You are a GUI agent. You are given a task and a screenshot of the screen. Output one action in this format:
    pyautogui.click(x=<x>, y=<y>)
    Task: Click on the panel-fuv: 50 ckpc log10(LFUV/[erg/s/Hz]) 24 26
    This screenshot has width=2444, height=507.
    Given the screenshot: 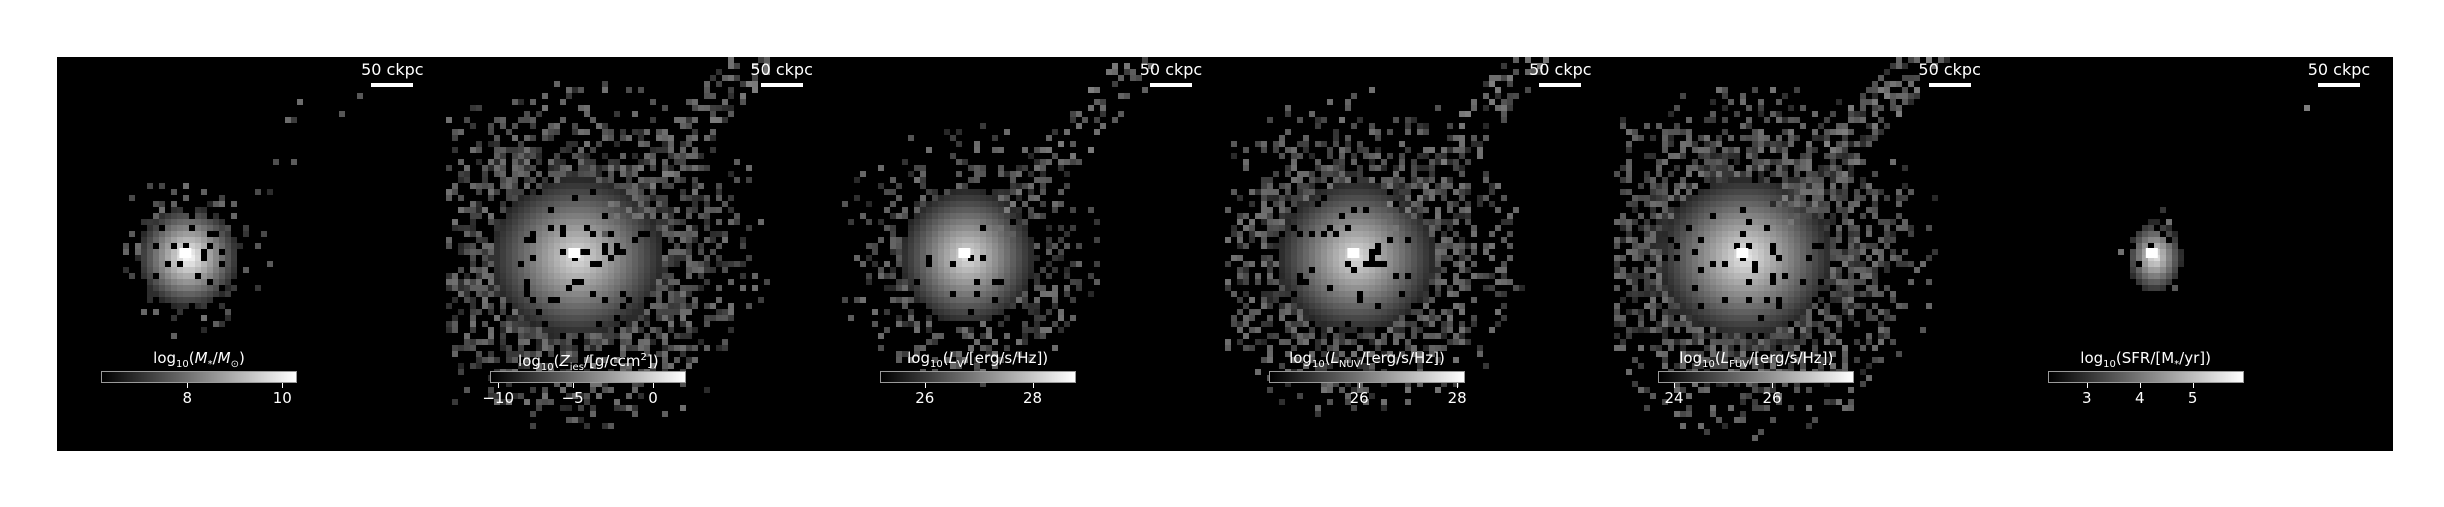 What is the action you would take?
    pyautogui.click(x=1808, y=254)
    